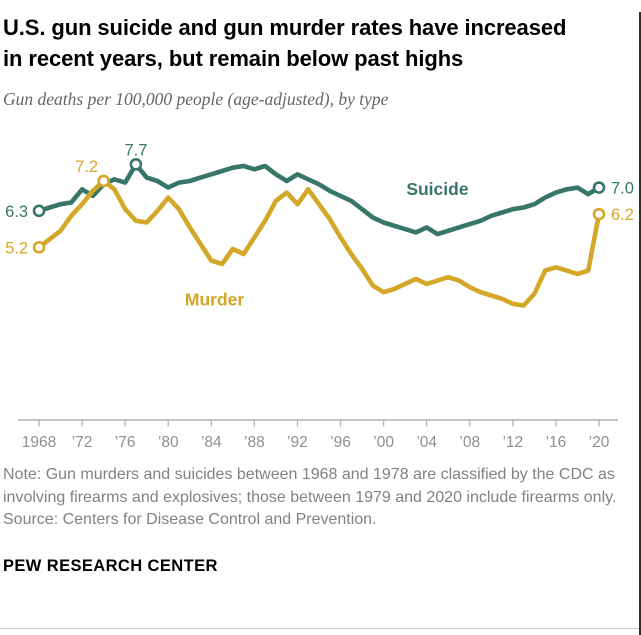  What do you see at coordinates (599, 188) in the screenshot?
I see `suicide-marker-2020` at bounding box center [599, 188].